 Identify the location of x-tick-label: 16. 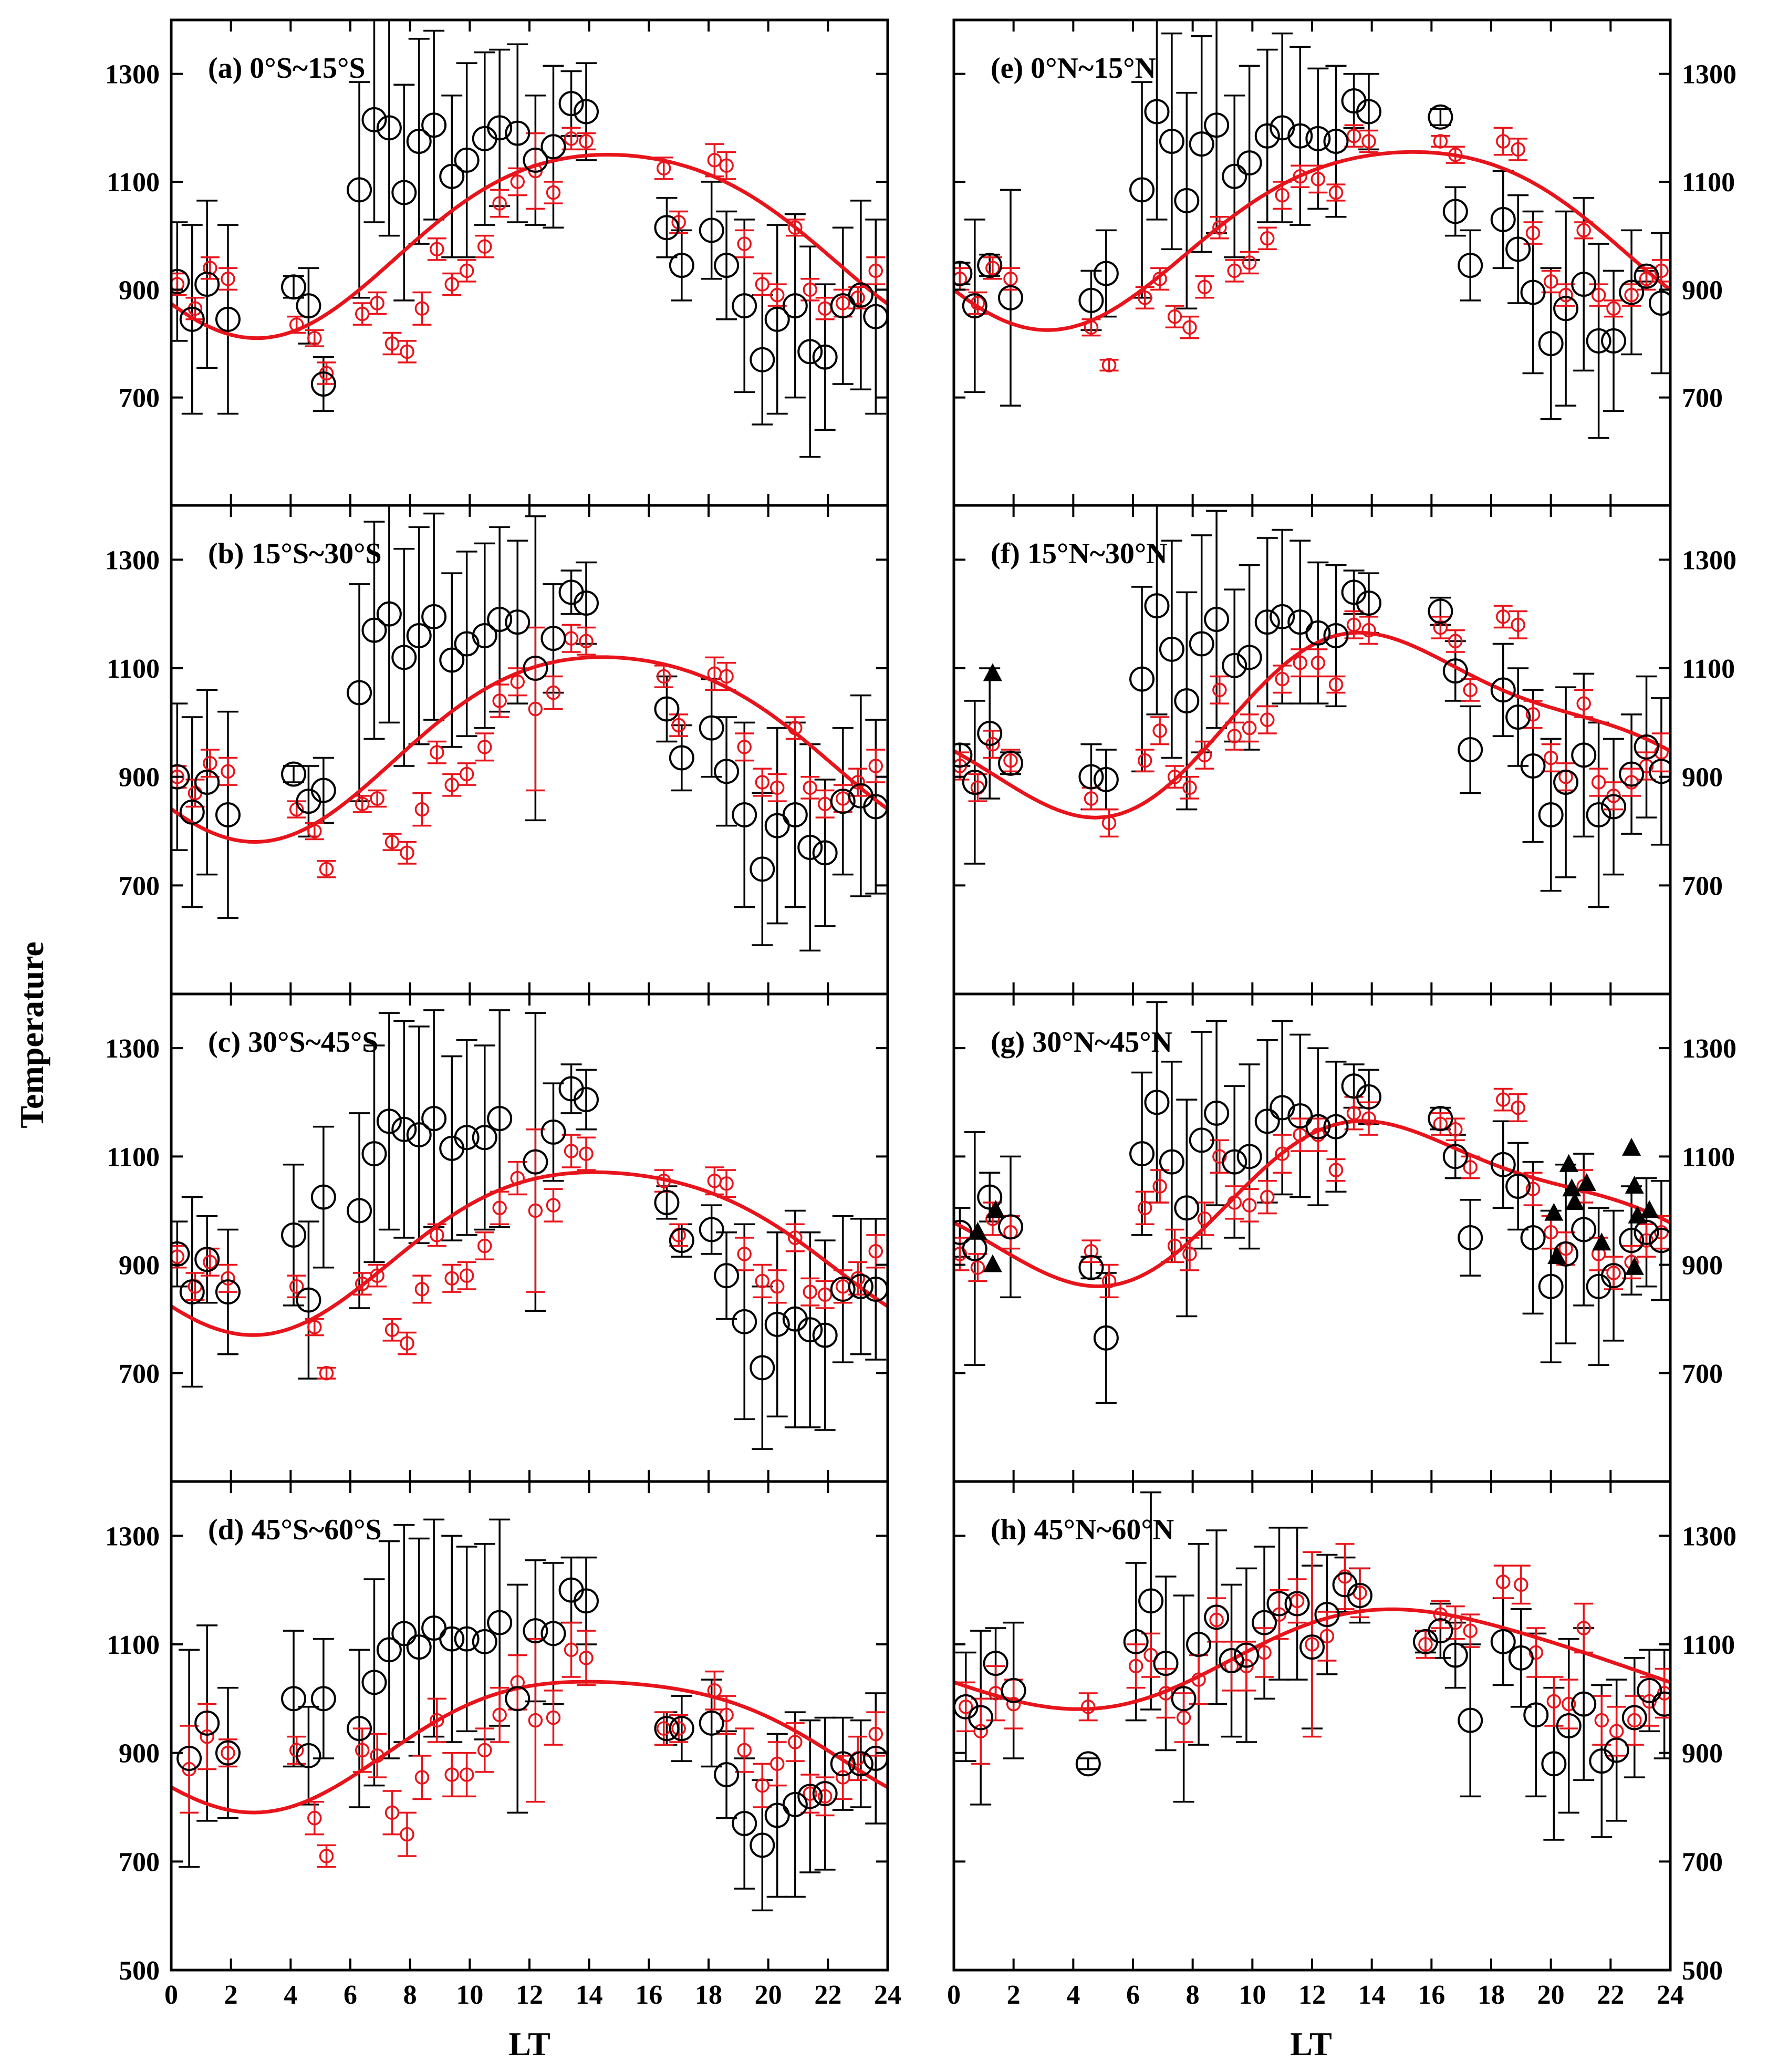
(1431, 1995).